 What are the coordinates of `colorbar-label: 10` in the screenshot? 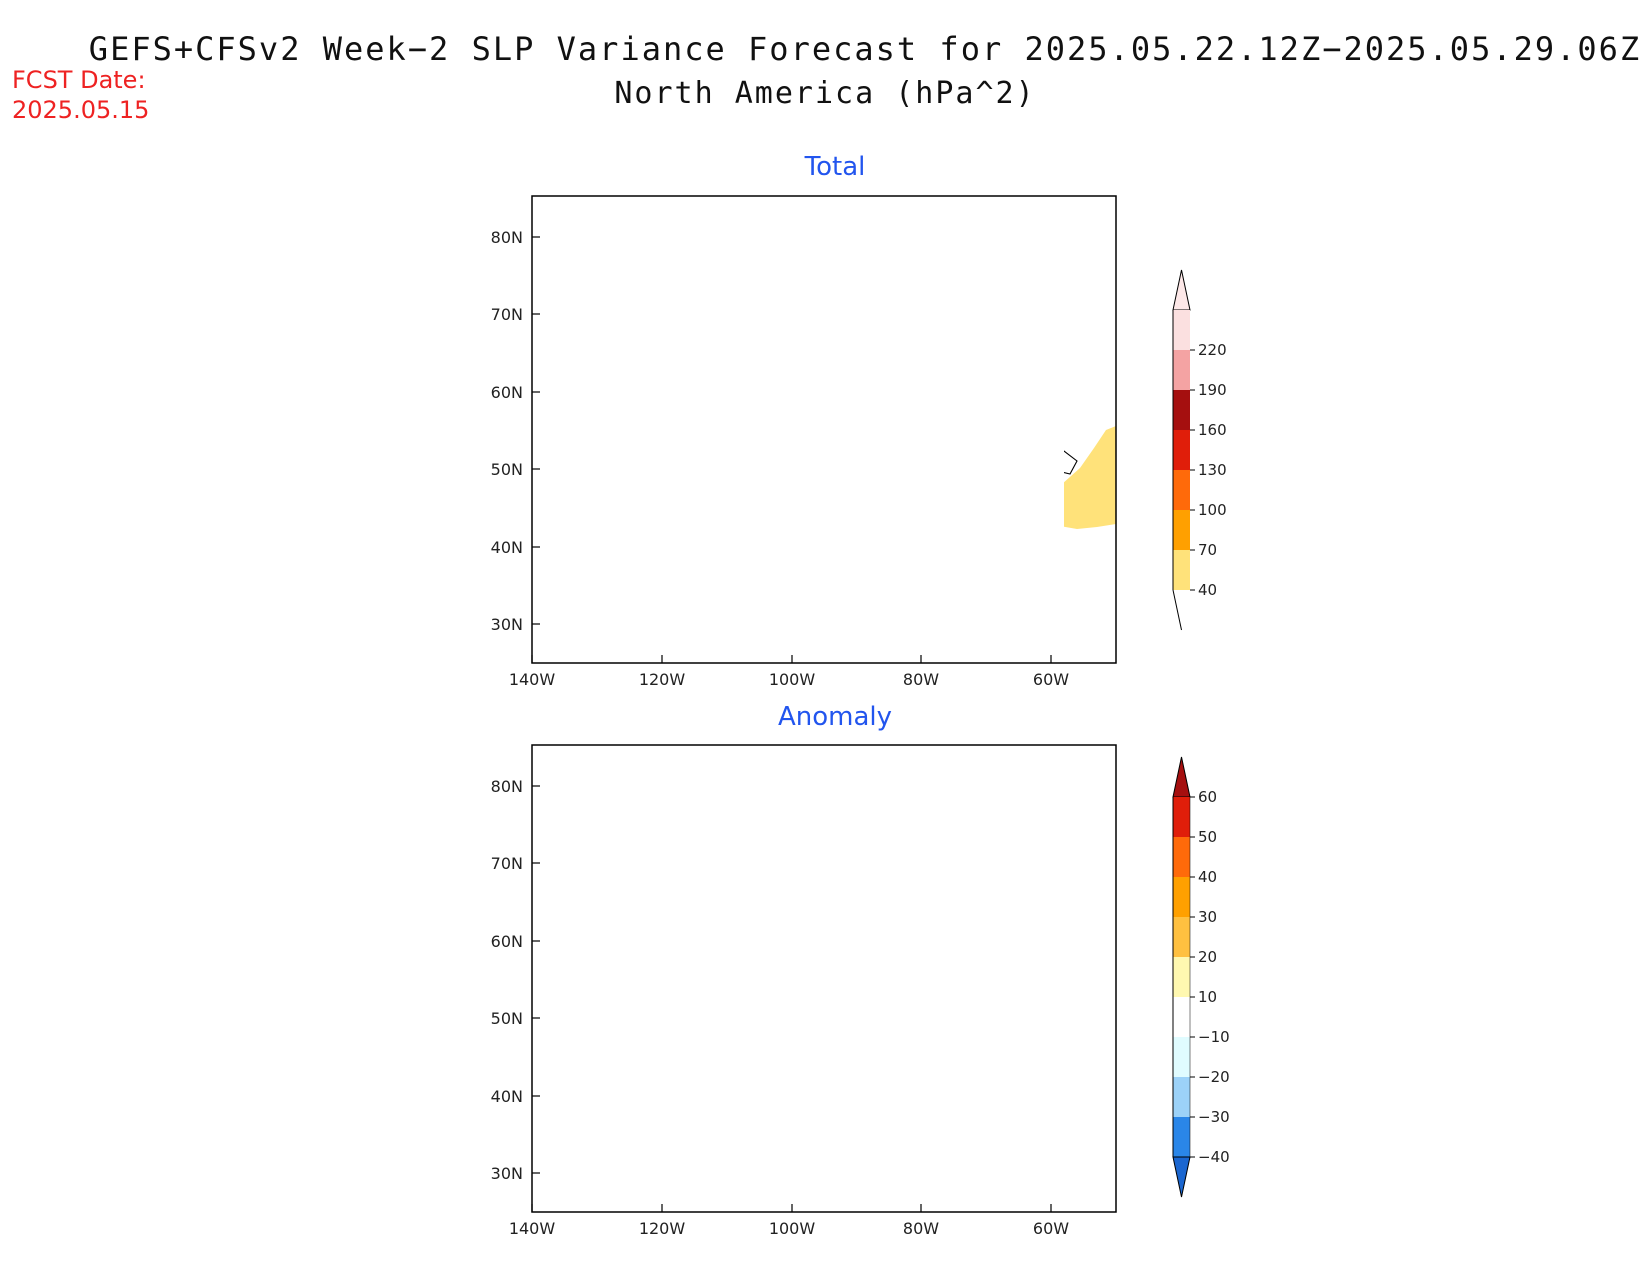 It's located at (1207, 997).